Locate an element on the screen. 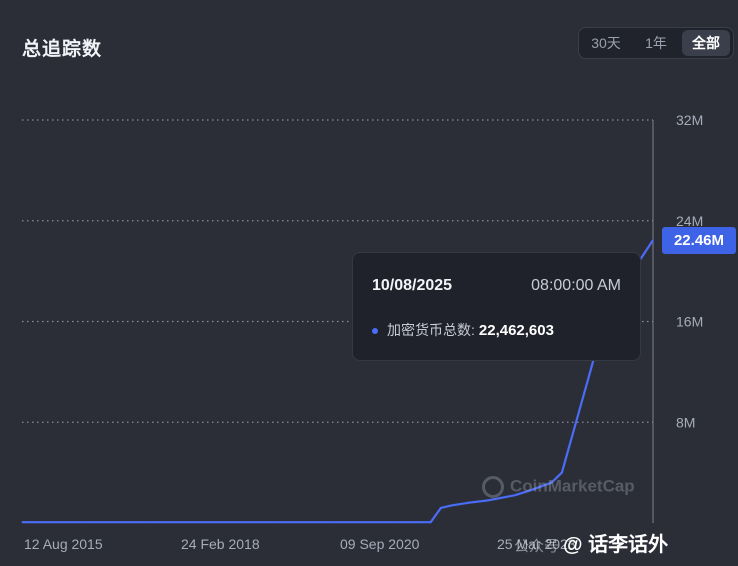  tooltip-date: 10/08/2025 is located at coordinates (412, 285).